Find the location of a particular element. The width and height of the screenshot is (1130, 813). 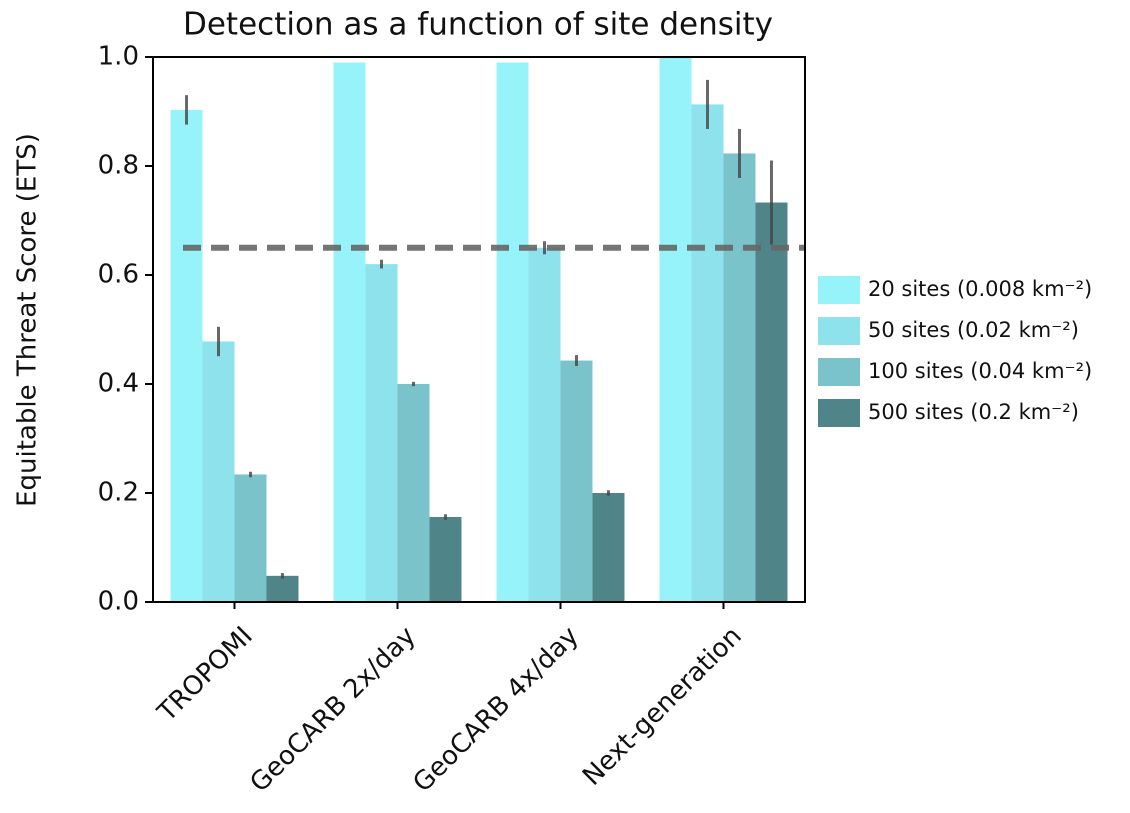

y-axis-label: Equitable Threat Score (ETS) is located at coordinates (28, 320).